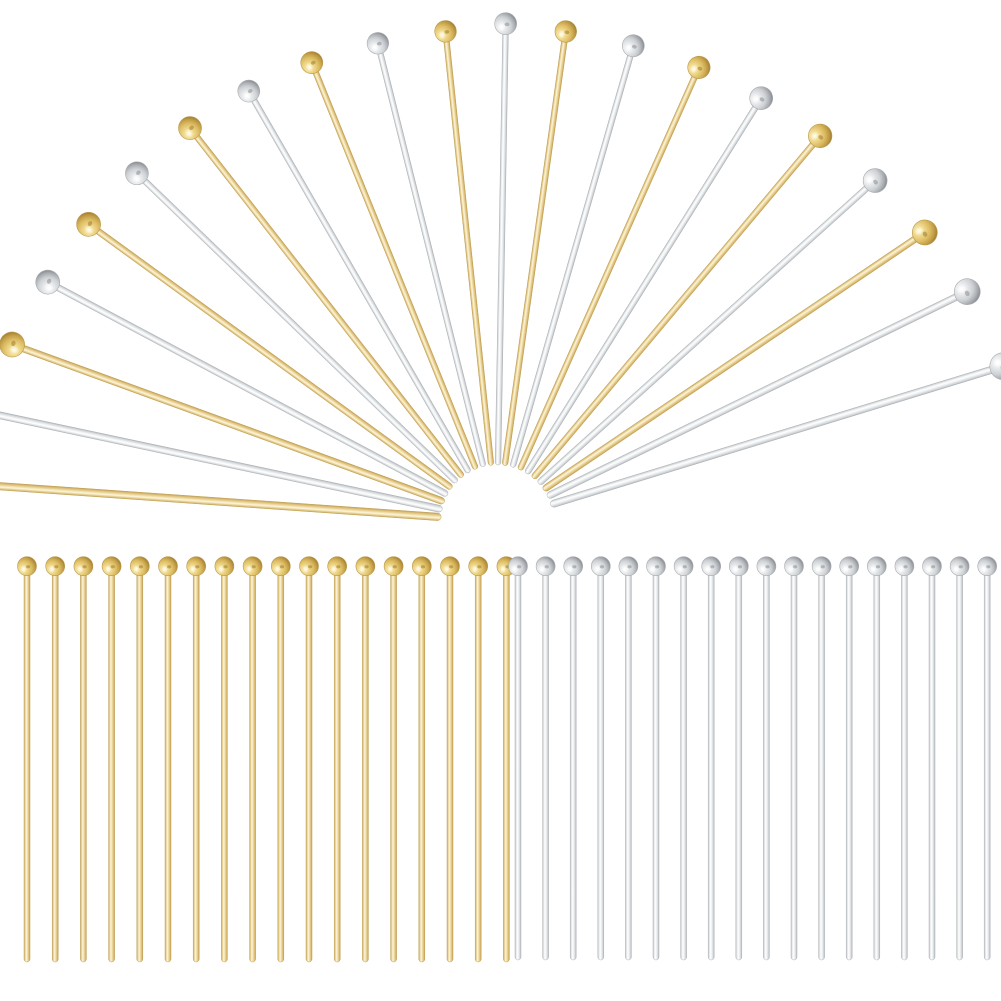 The height and width of the screenshot is (1001, 1001). I want to click on fan-pin-7-silver, so click(354, 276).